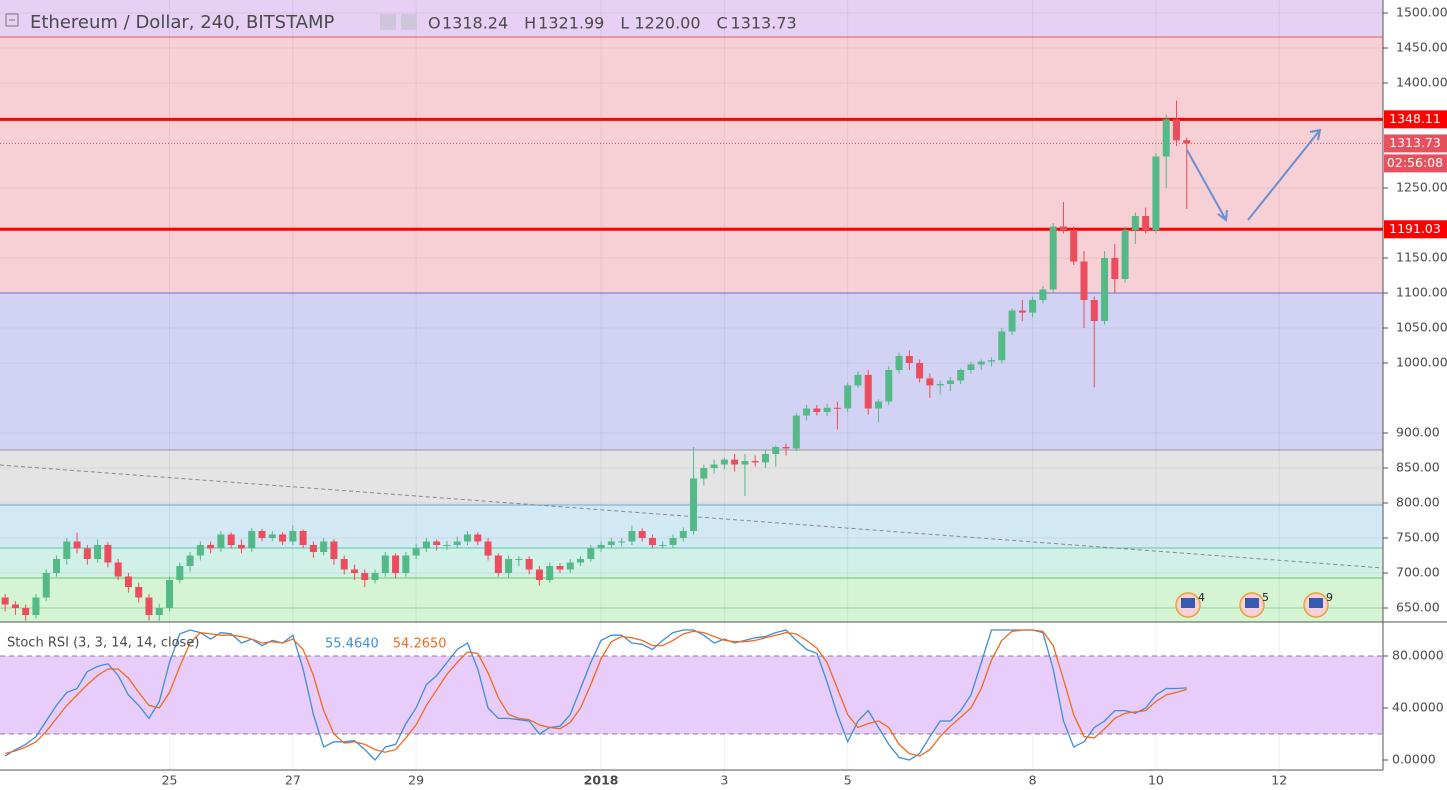  What do you see at coordinates (409, 22) in the screenshot?
I see `settings-button` at bounding box center [409, 22].